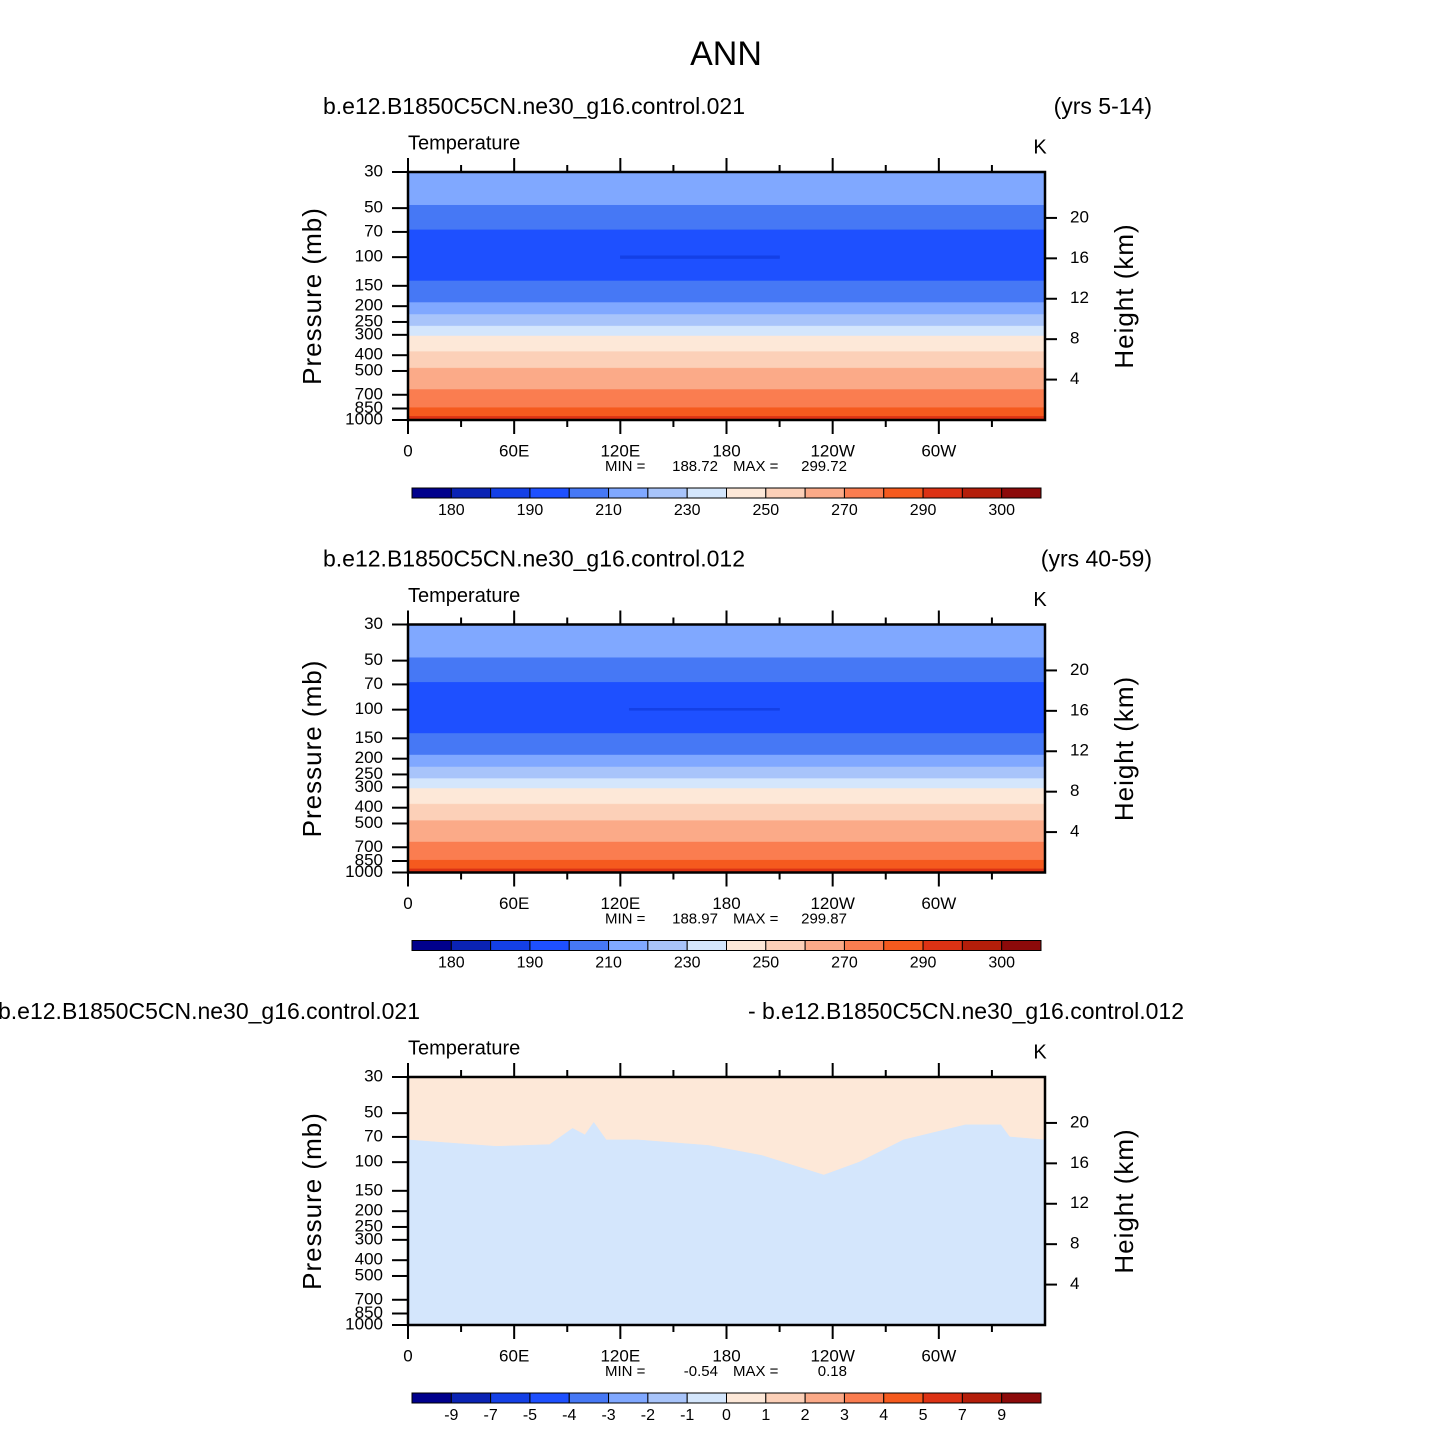  I want to click on min-value: -0.54, so click(701, 1371).